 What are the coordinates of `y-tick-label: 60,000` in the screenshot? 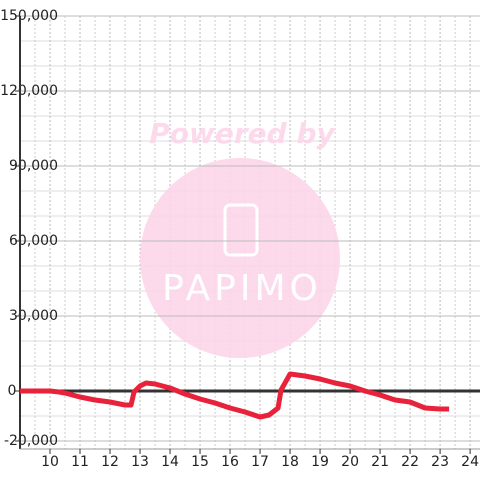 It's located at (33, 241).